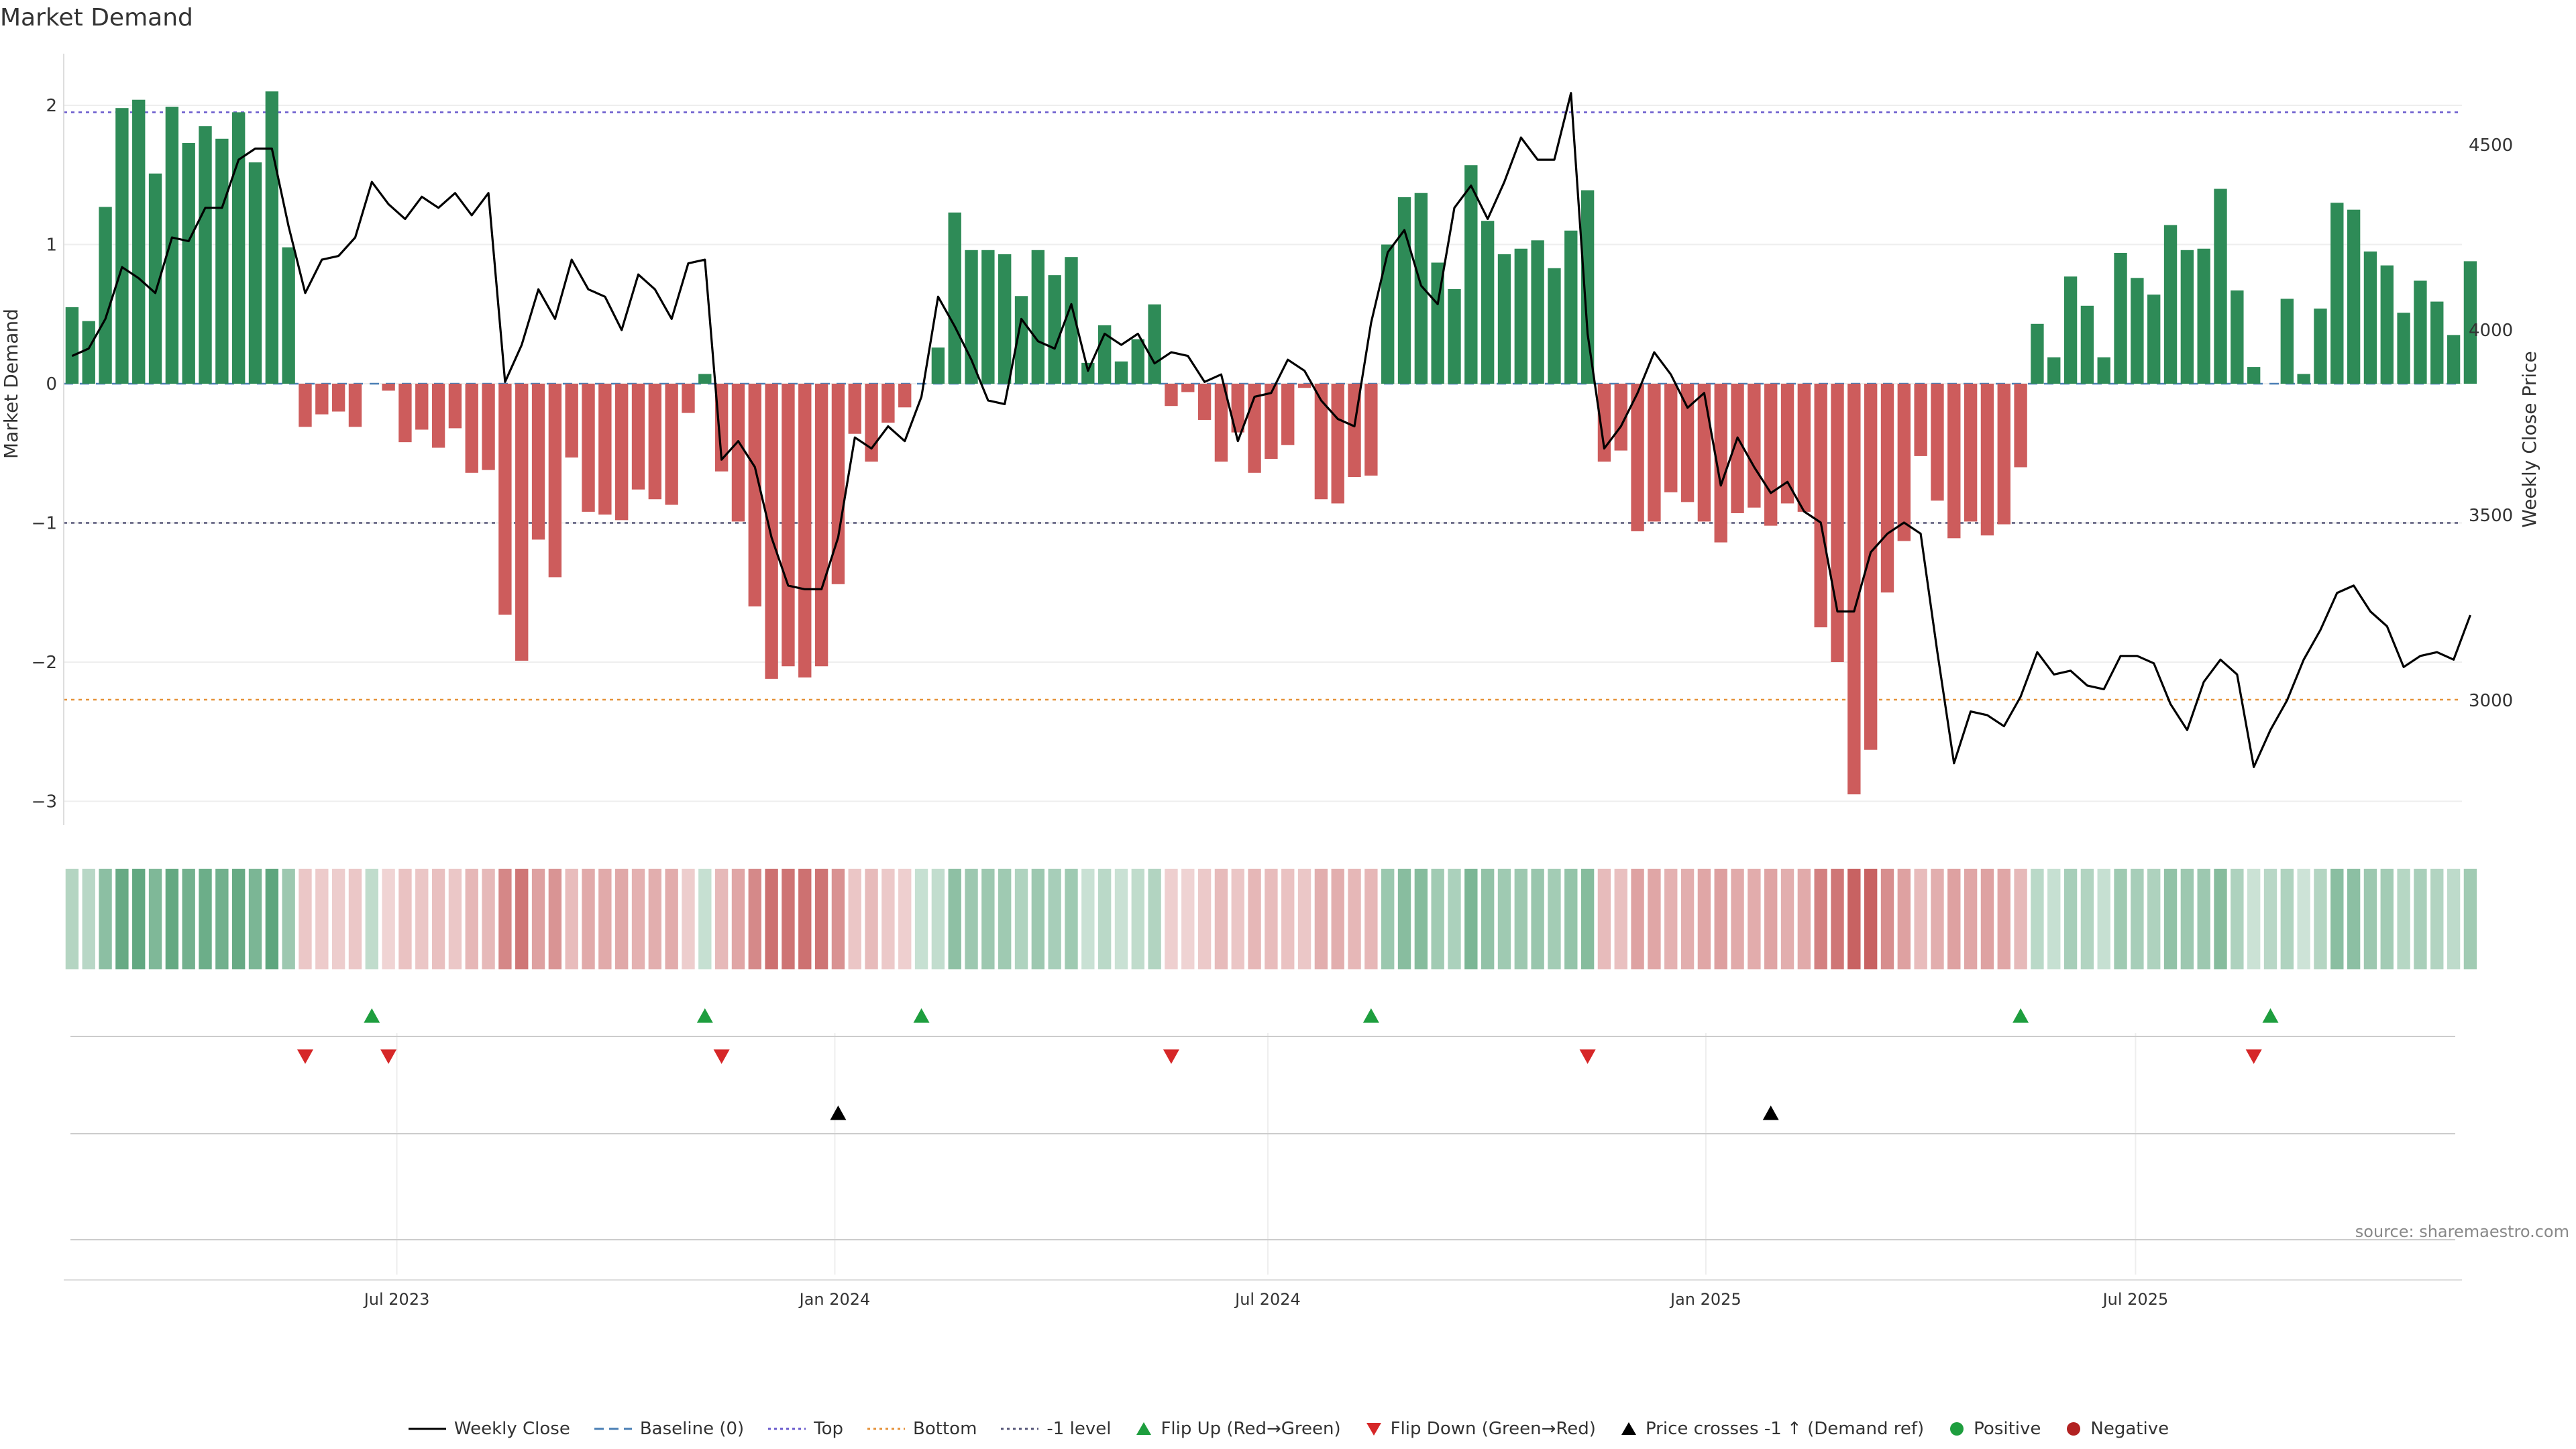  I want to click on y-tick-label: 1, so click(51, 245).